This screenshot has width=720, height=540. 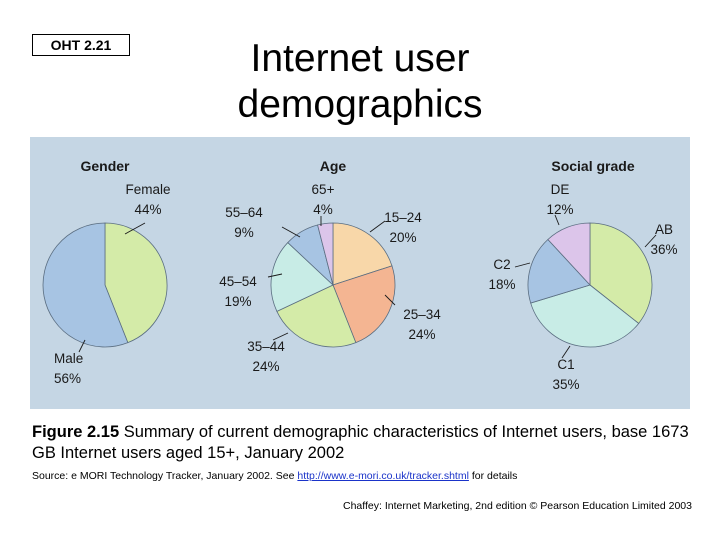 I want to click on leader-line-ab, so click(x=650, y=241).